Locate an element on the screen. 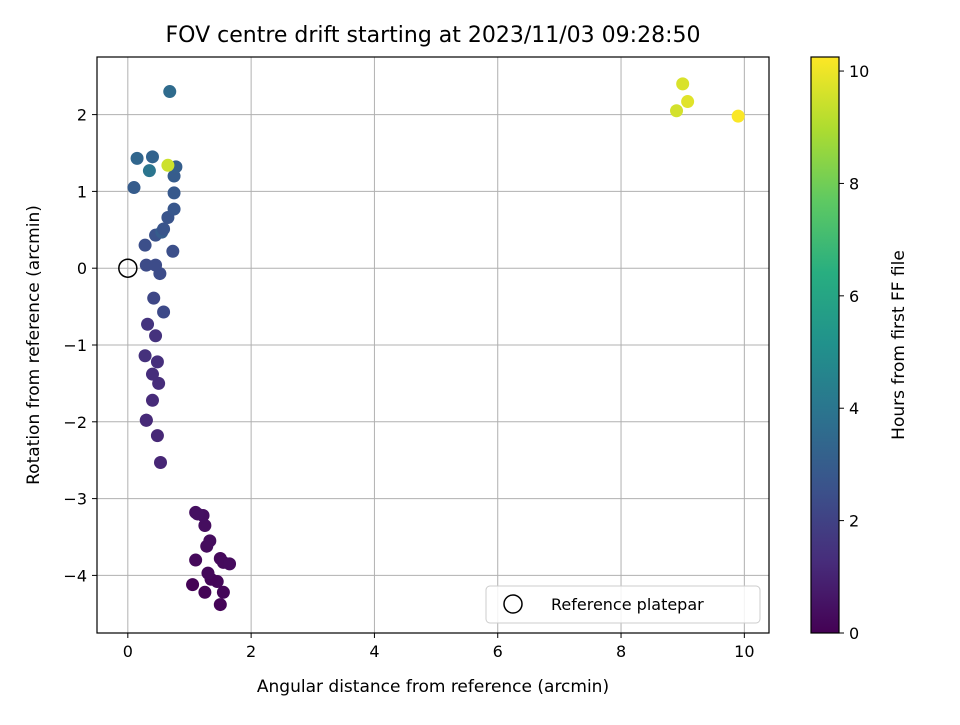  legend-box is located at coordinates (623, 604).